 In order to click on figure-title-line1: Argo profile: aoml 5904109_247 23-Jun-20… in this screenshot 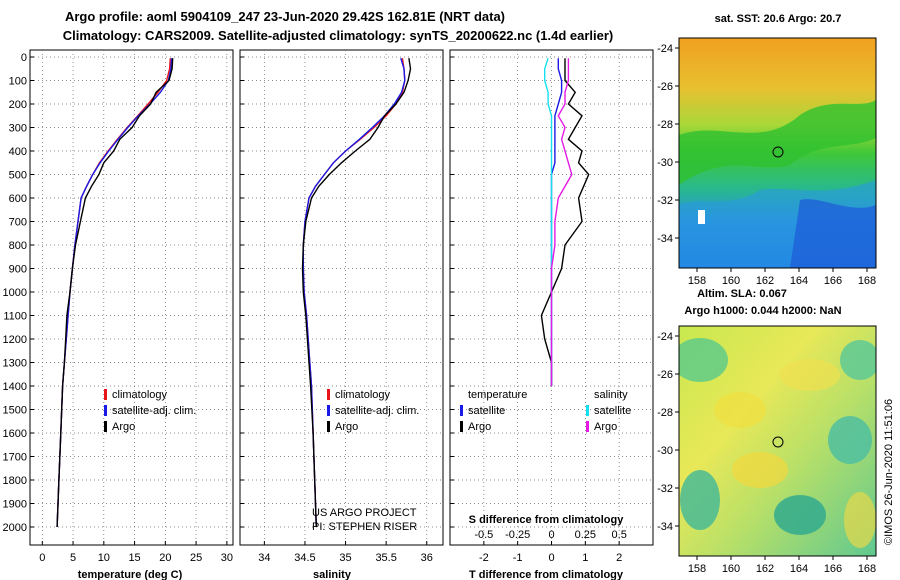, I will do `click(285, 16)`.